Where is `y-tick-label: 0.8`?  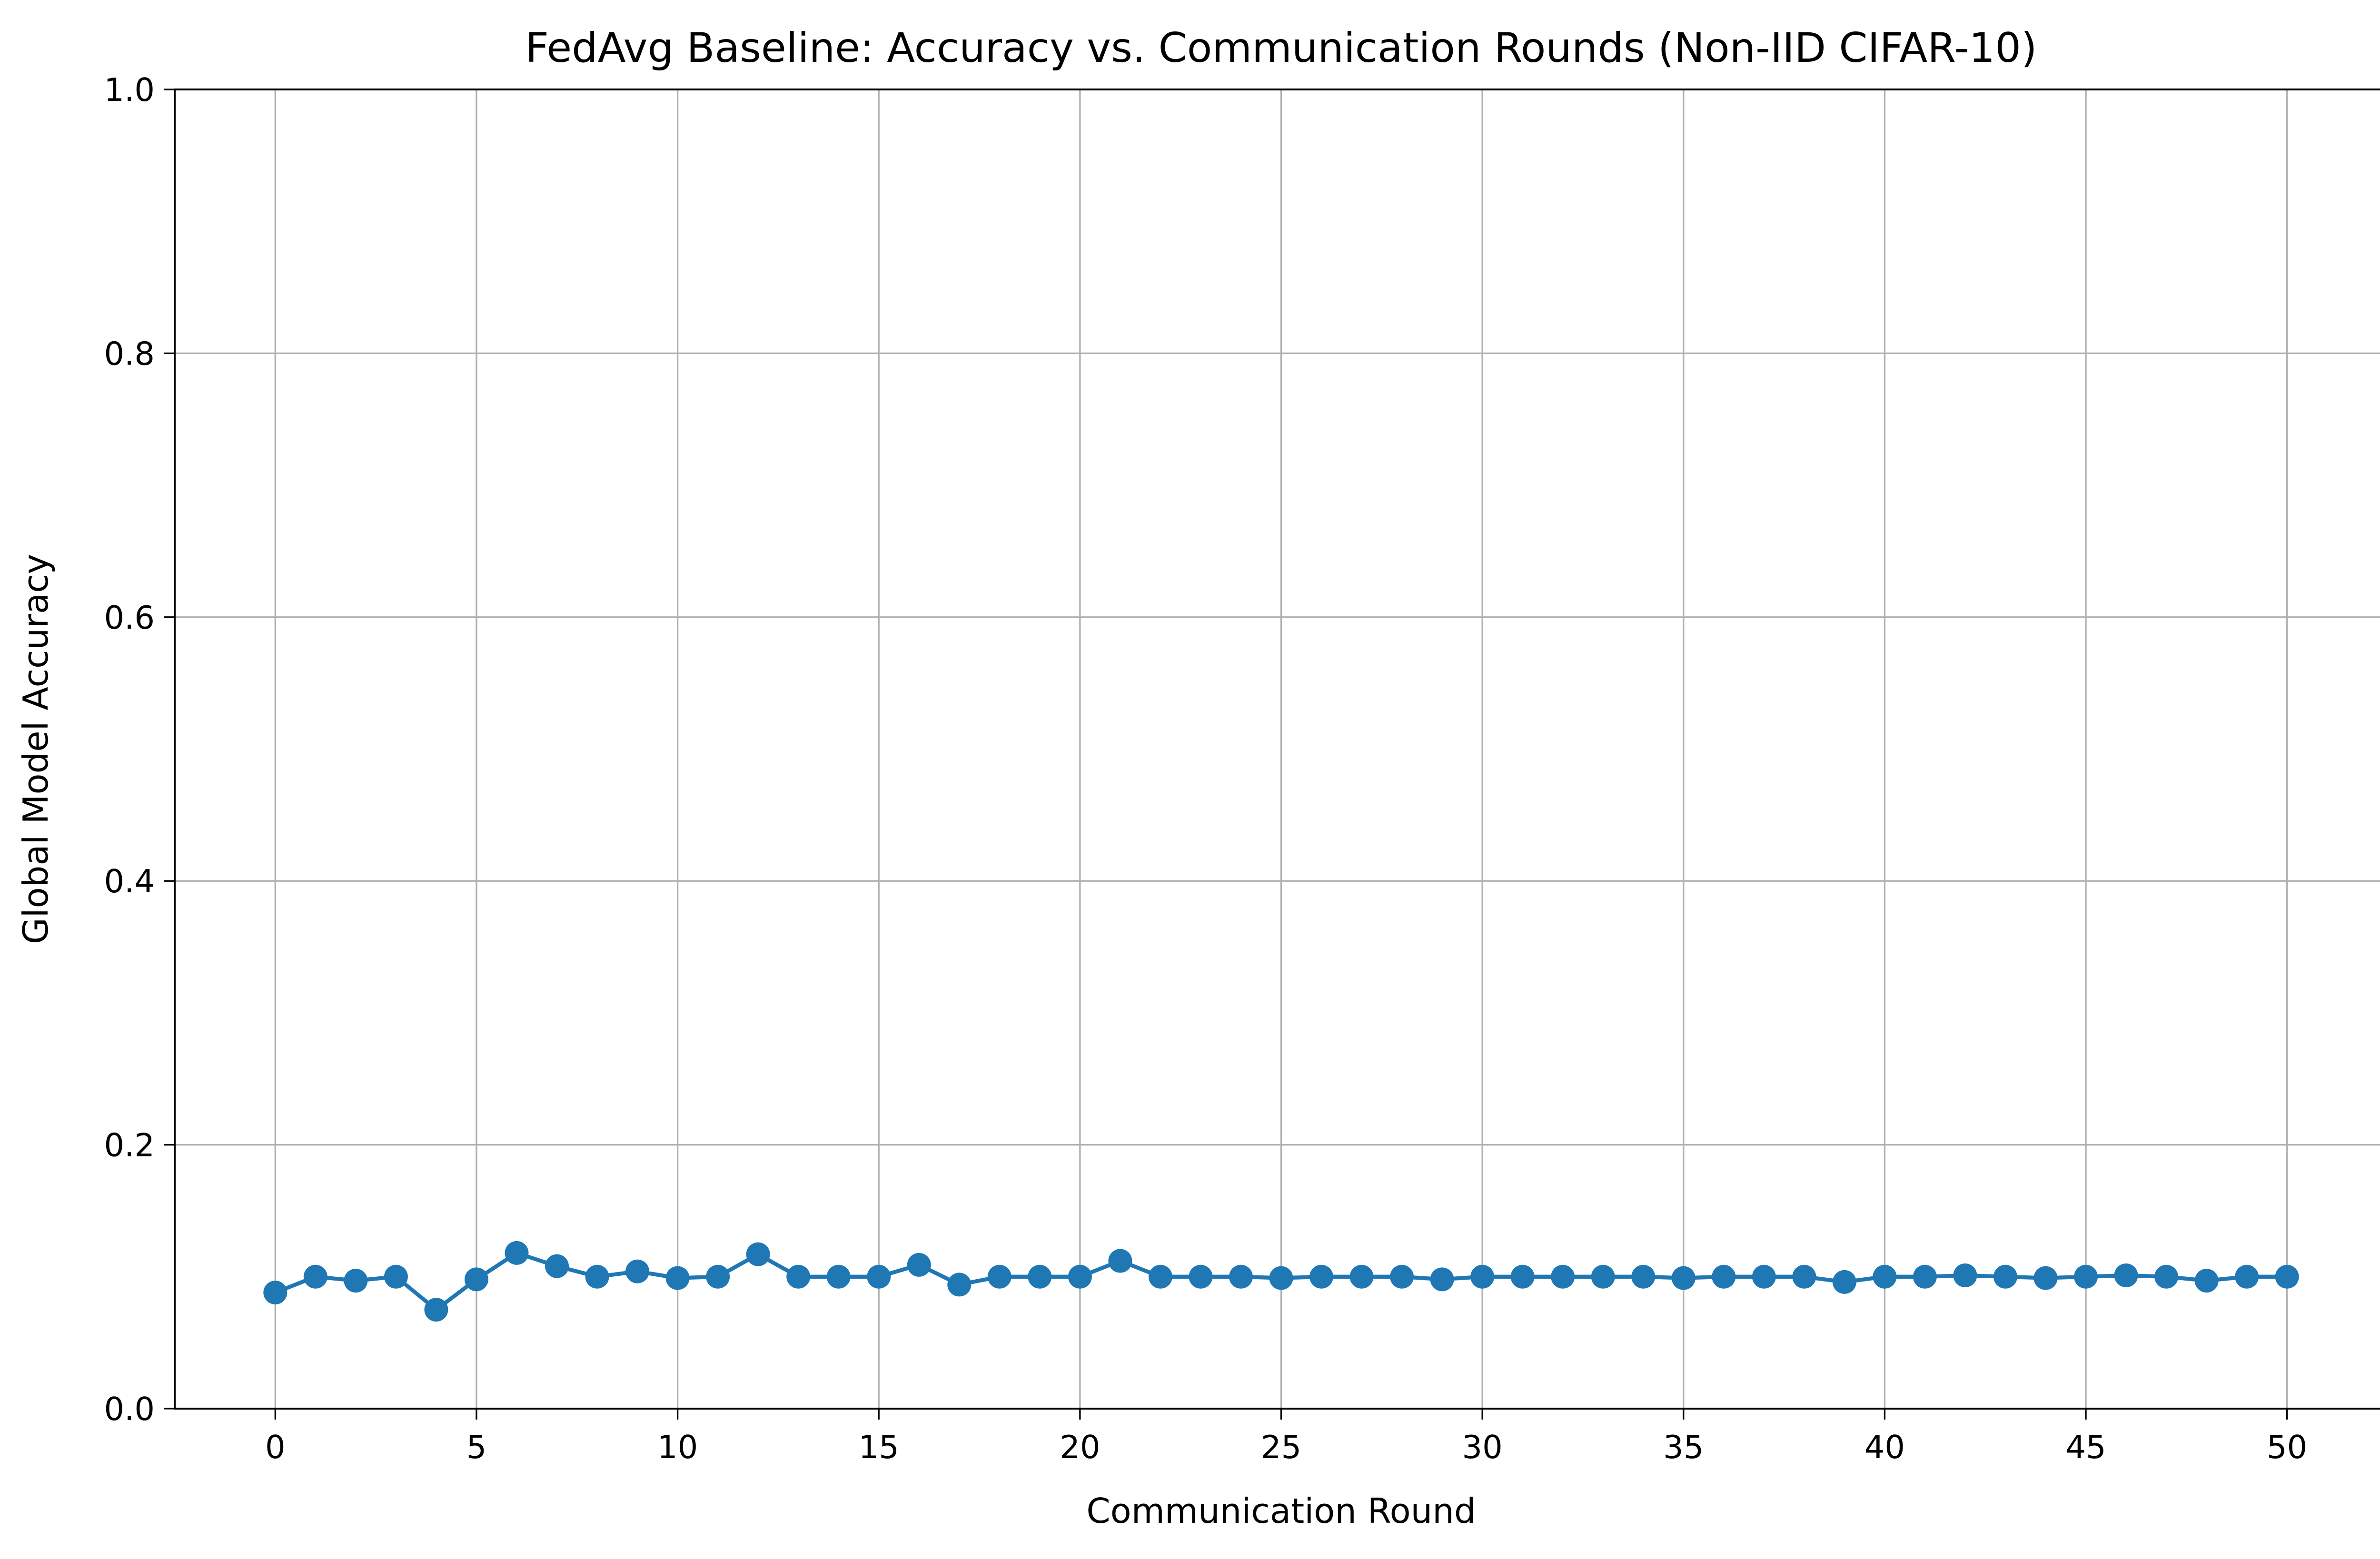
y-tick-label: 0.8 is located at coordinates (129, 353).